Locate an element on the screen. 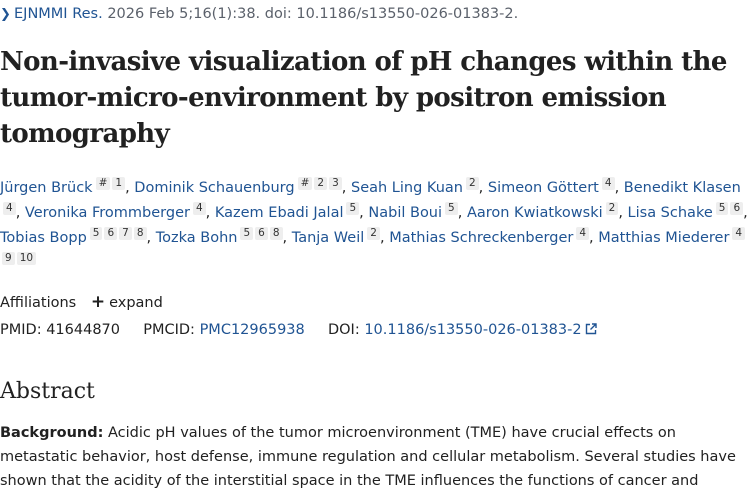 The image size is (750, 500). abstract-heading: Abstract is located at coordinates (47, 391).